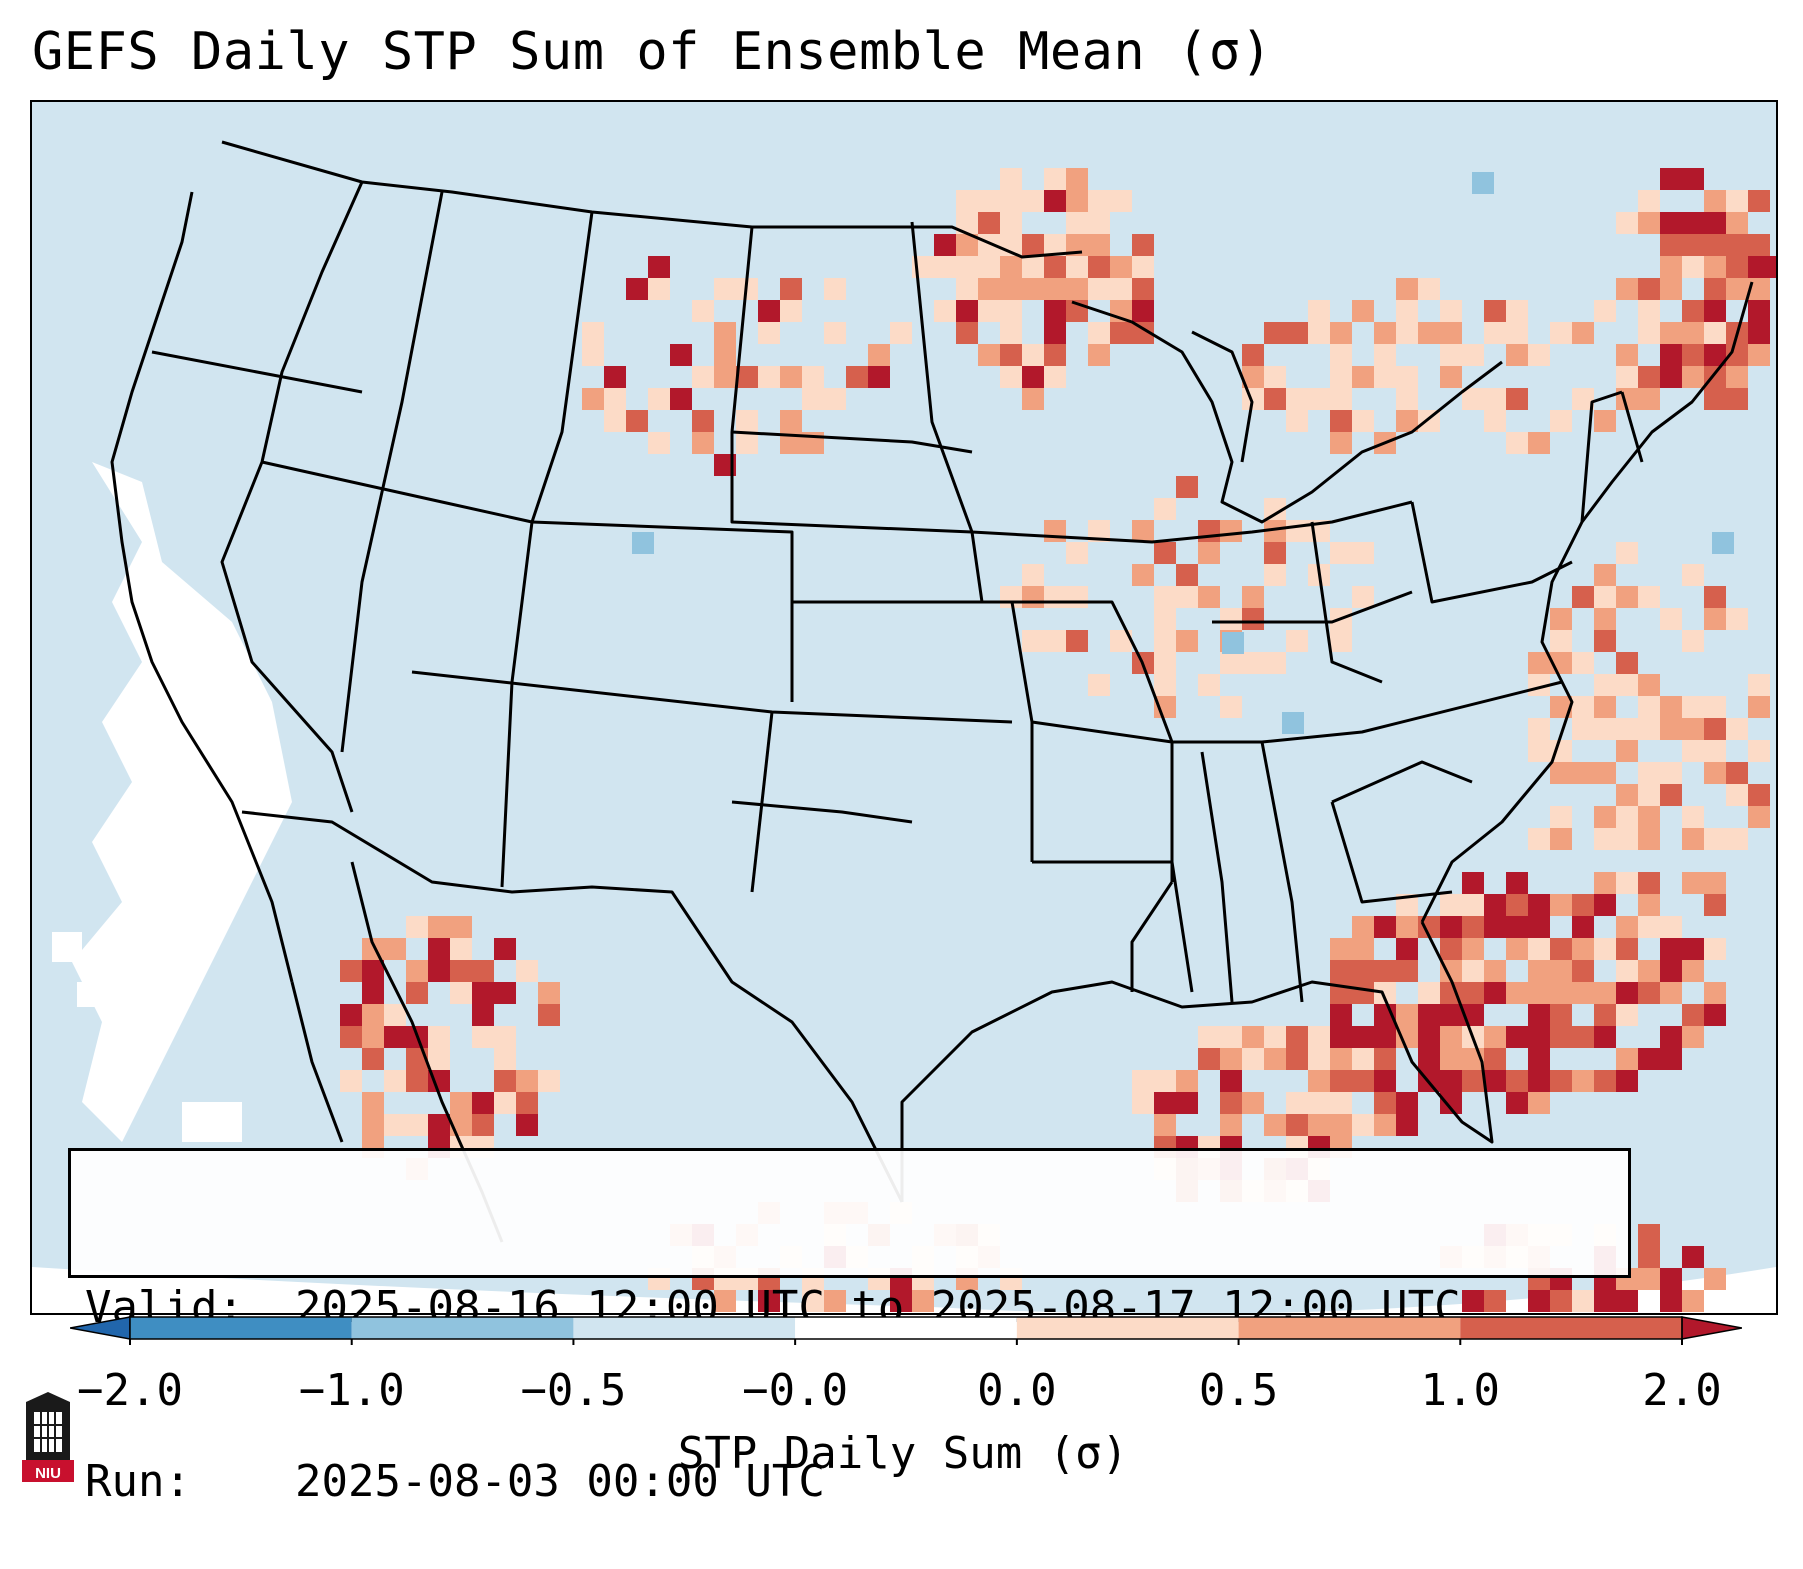  I want to click on colorbar-segment, so click(906, 1328).